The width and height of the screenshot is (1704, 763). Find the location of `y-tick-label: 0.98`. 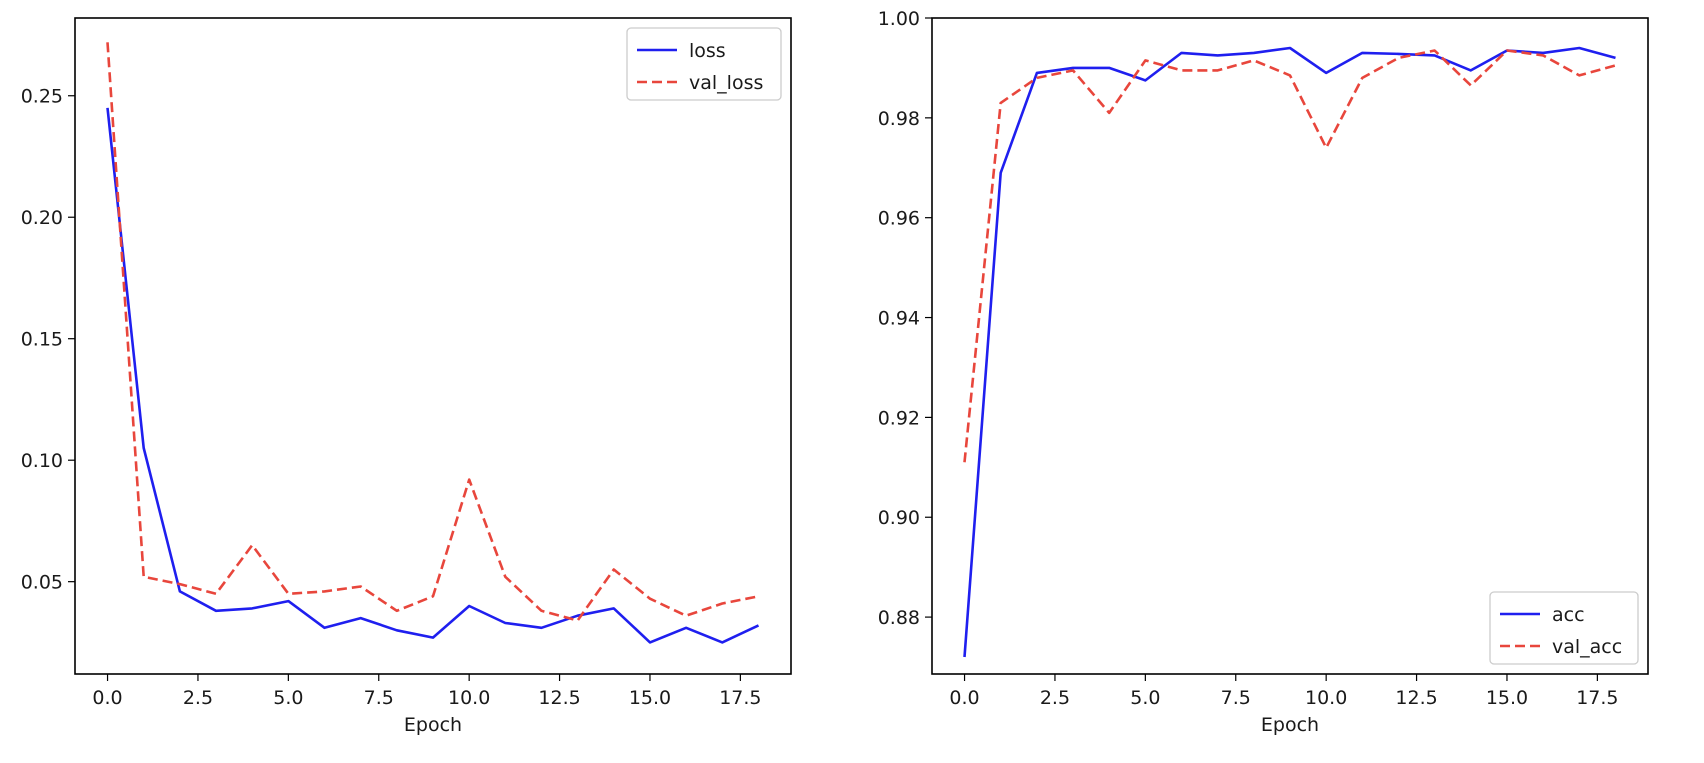

y-tick-label: 0.98 is located at coordinates (899, 119).